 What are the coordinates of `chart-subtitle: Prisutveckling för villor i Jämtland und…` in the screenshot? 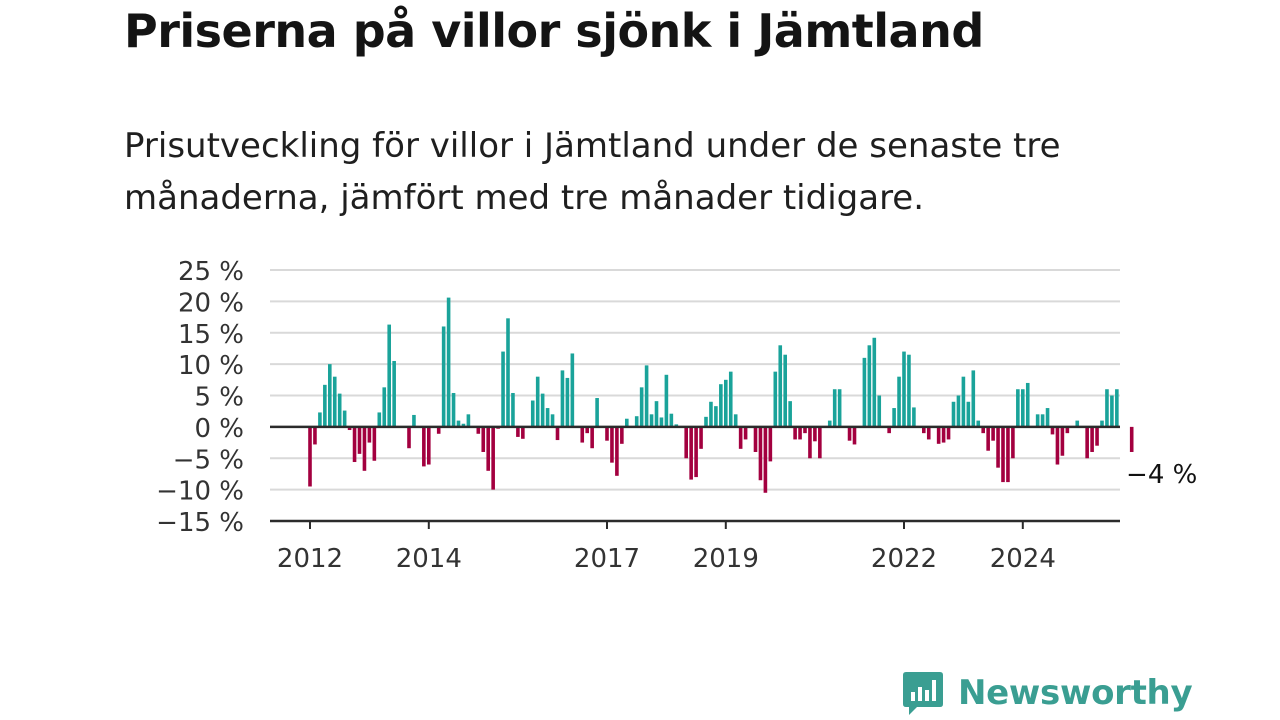 It's located at (592, 172).